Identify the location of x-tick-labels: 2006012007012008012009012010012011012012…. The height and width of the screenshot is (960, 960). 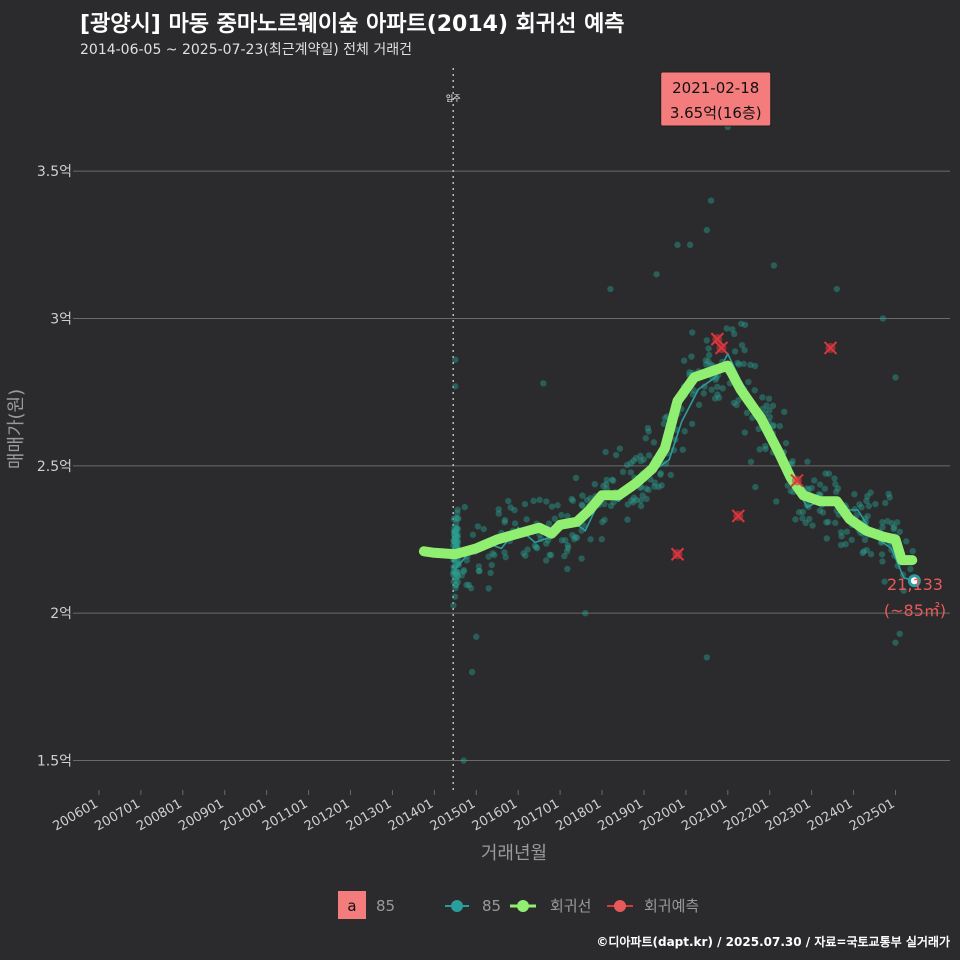
(473, 815).